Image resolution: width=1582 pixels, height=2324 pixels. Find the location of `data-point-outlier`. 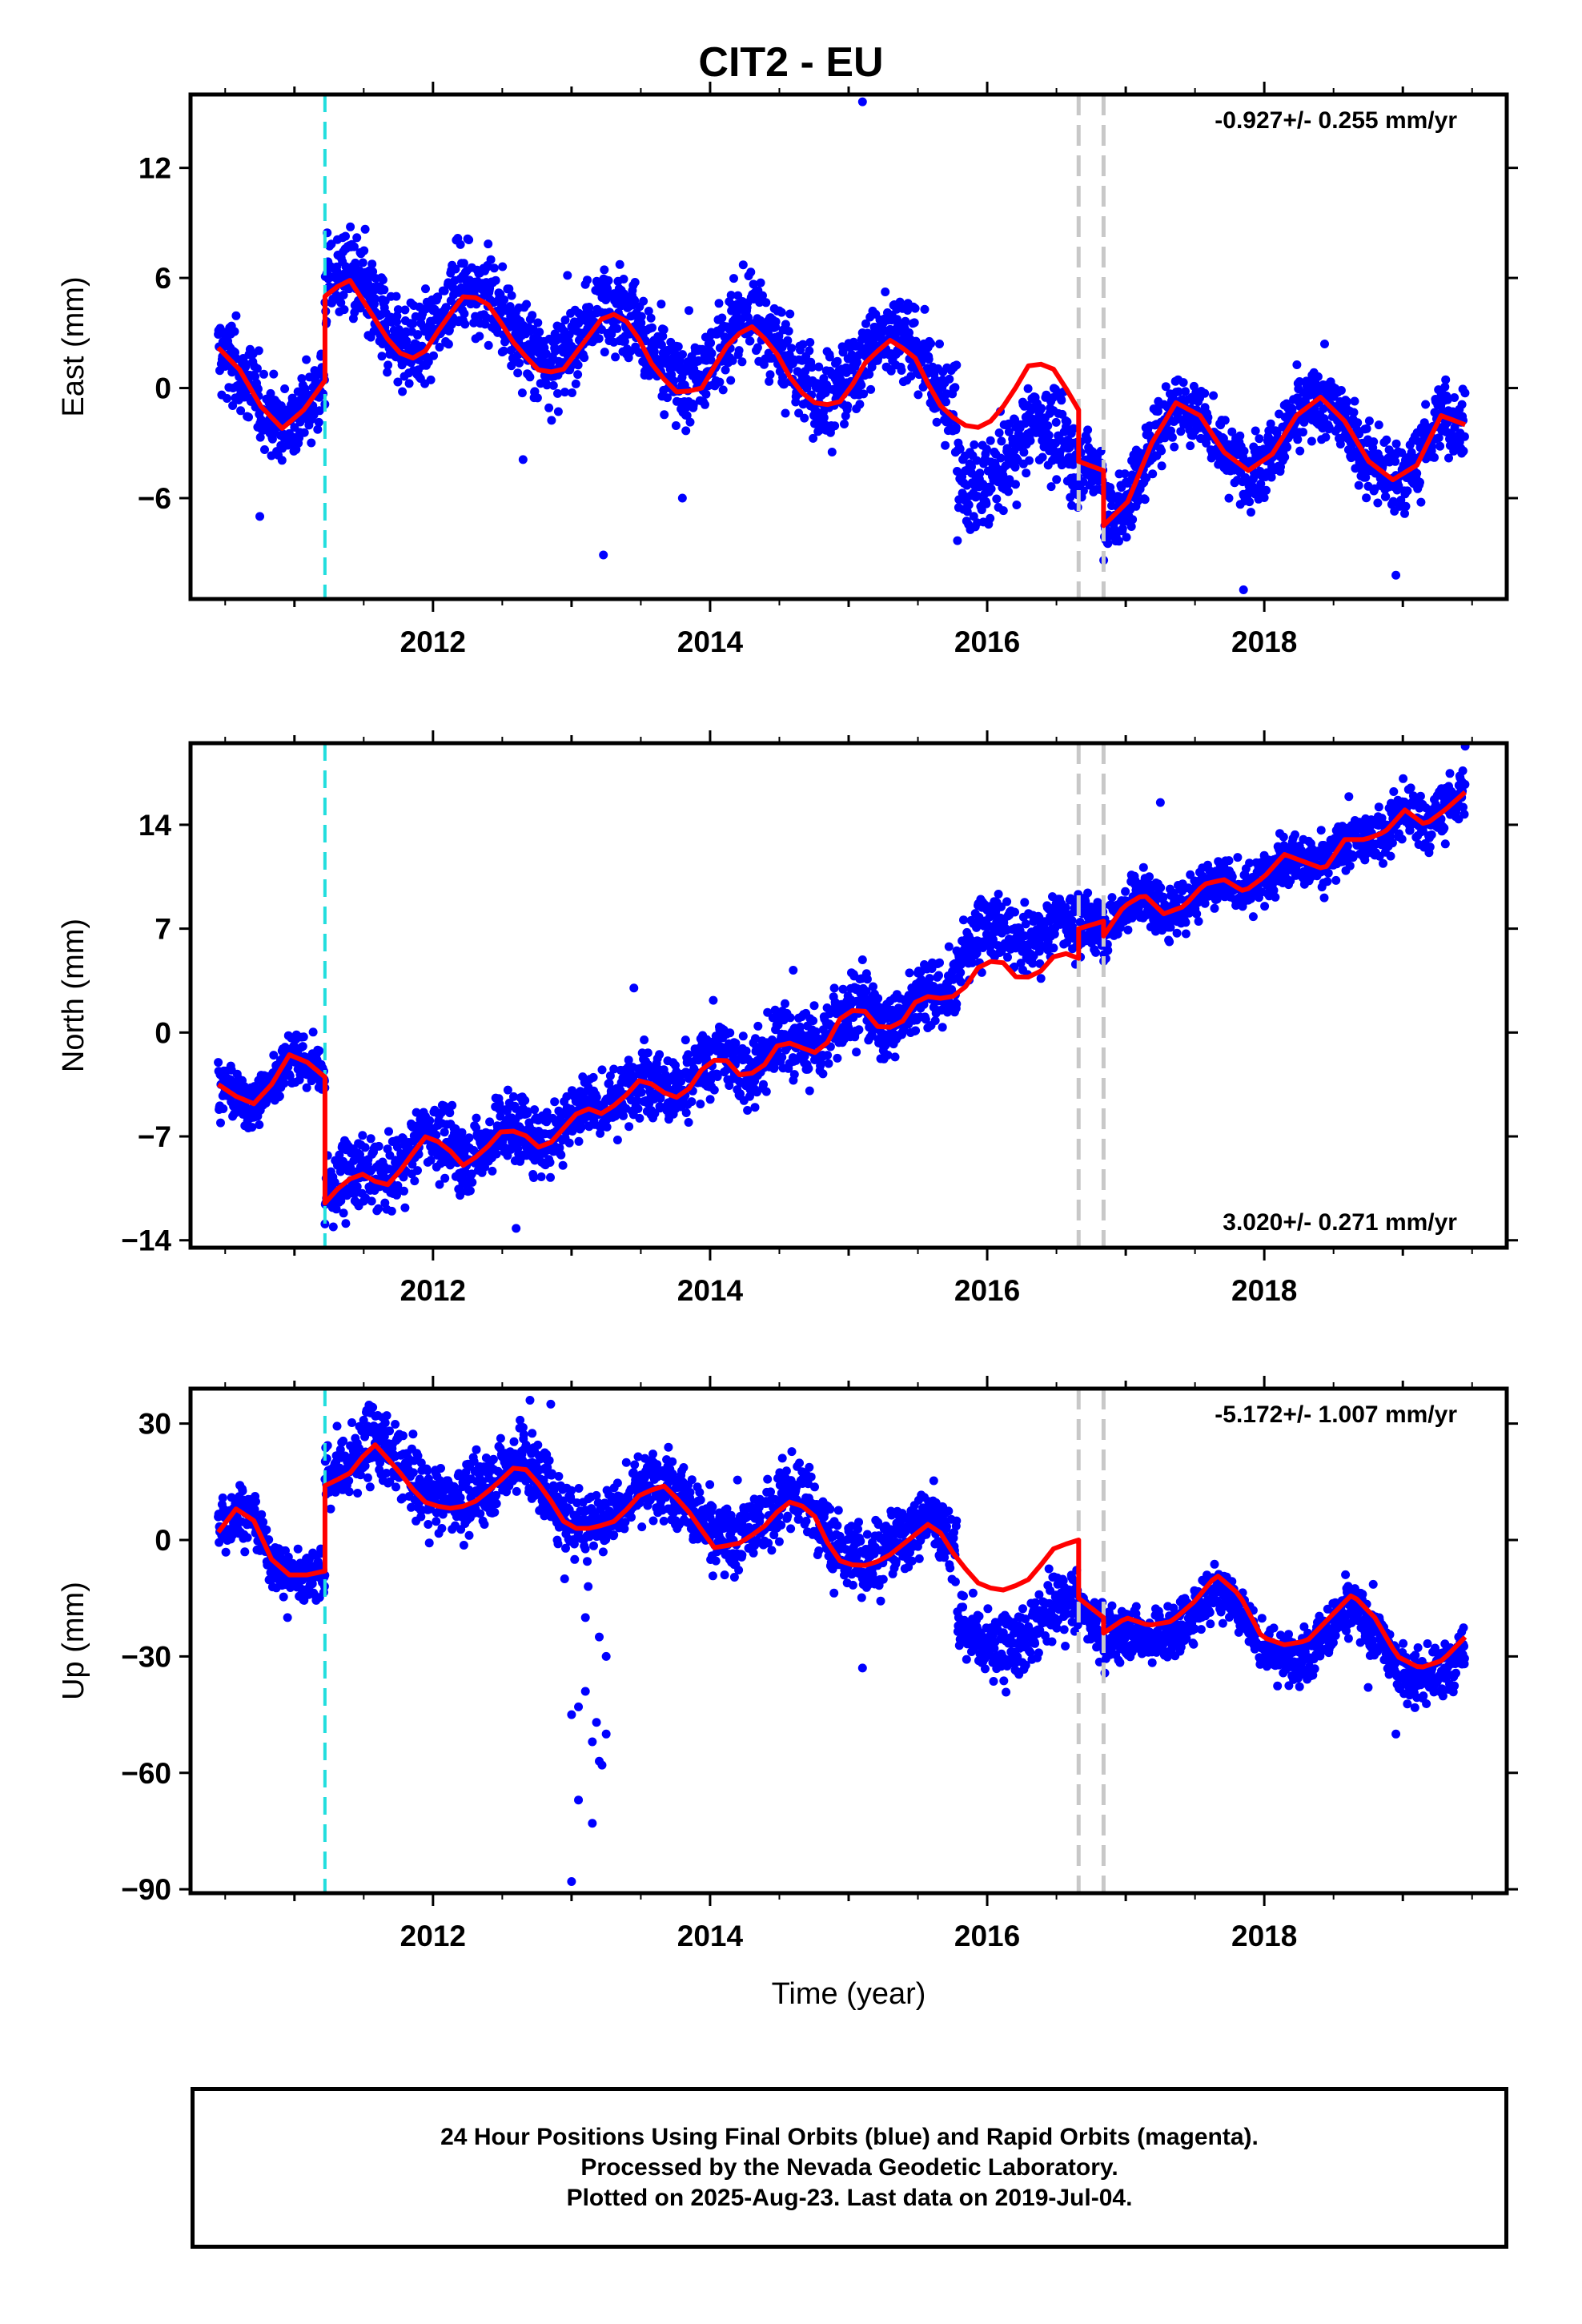

data-point-outlier is located at coordinates (862, 102).